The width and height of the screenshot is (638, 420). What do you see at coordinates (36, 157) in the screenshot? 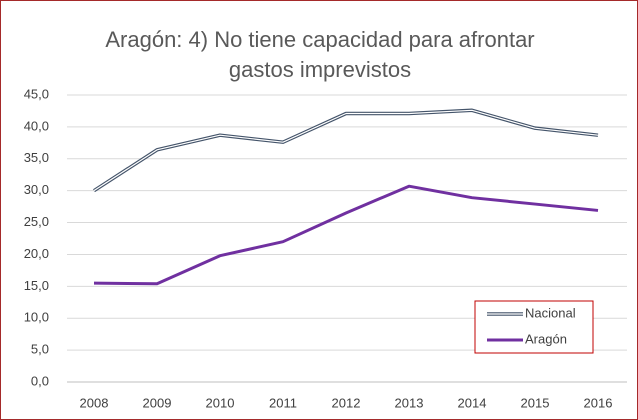
I see `y-tick-label: 35,0` at bounding box center [36, 157].